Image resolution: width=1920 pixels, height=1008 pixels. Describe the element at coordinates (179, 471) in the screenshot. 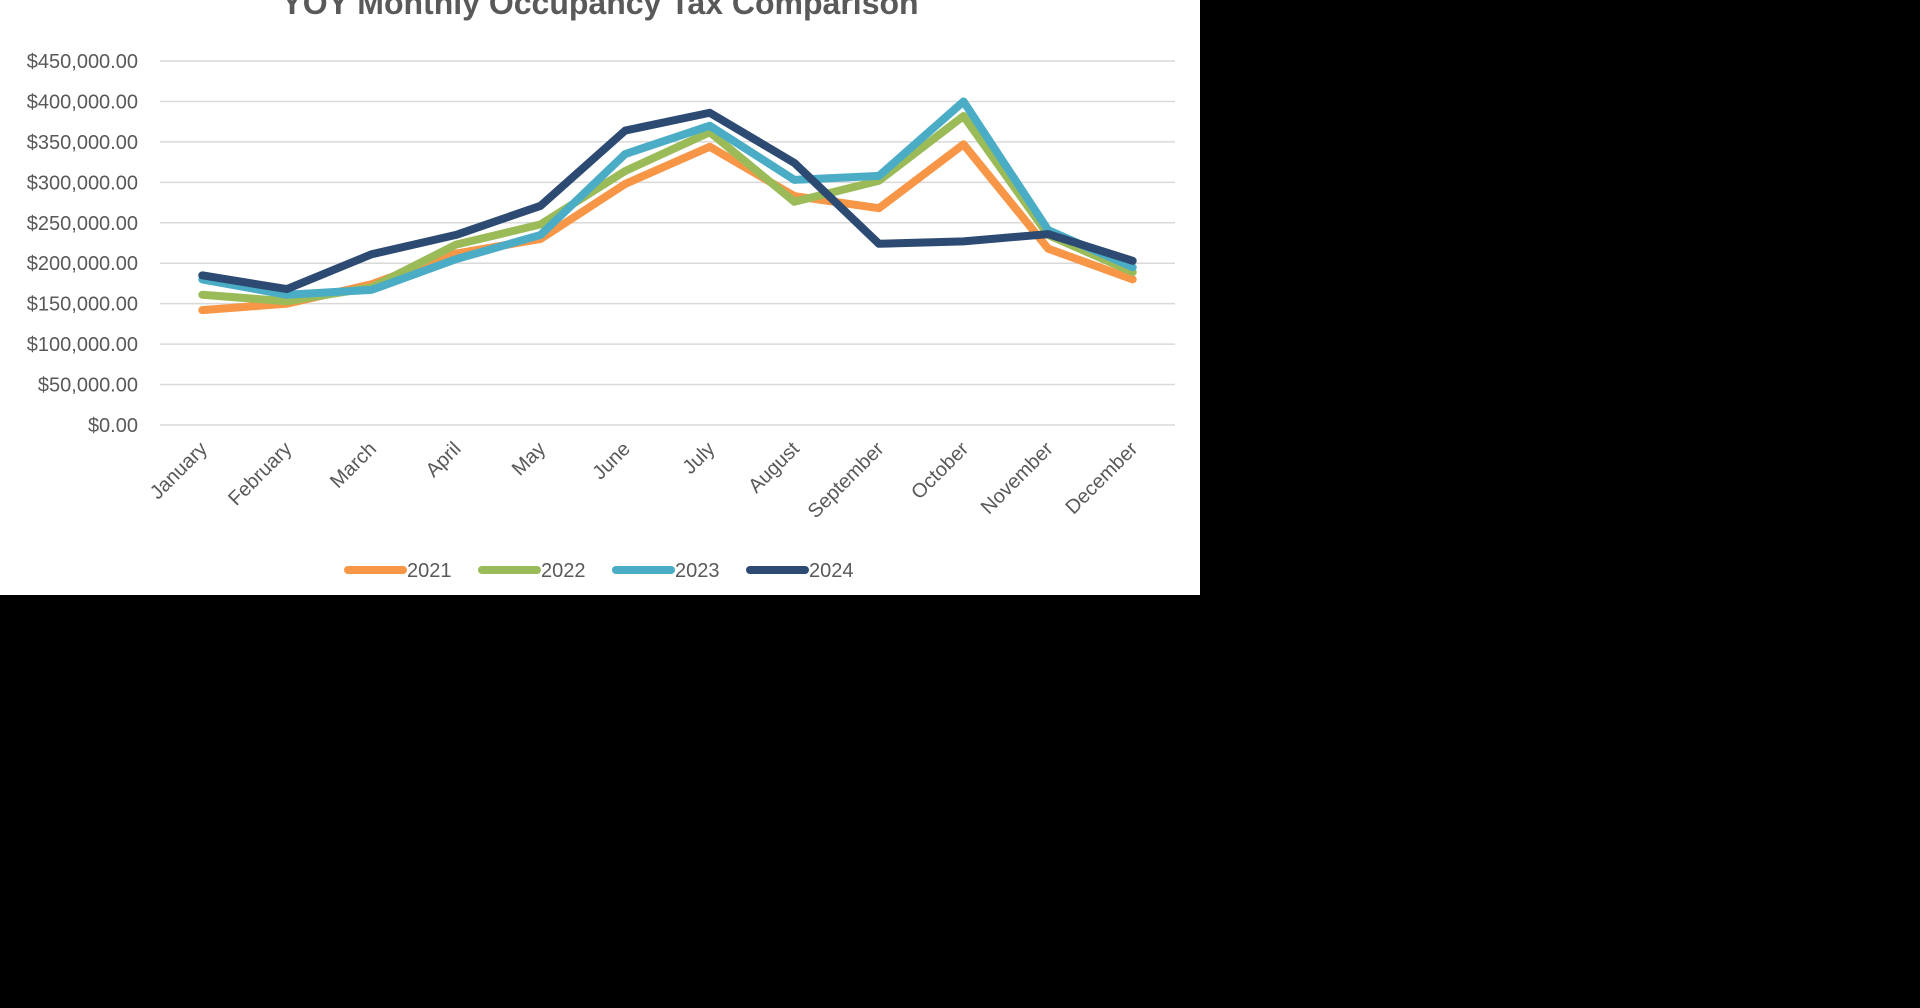

I see `x-tick-label: January` at that location.